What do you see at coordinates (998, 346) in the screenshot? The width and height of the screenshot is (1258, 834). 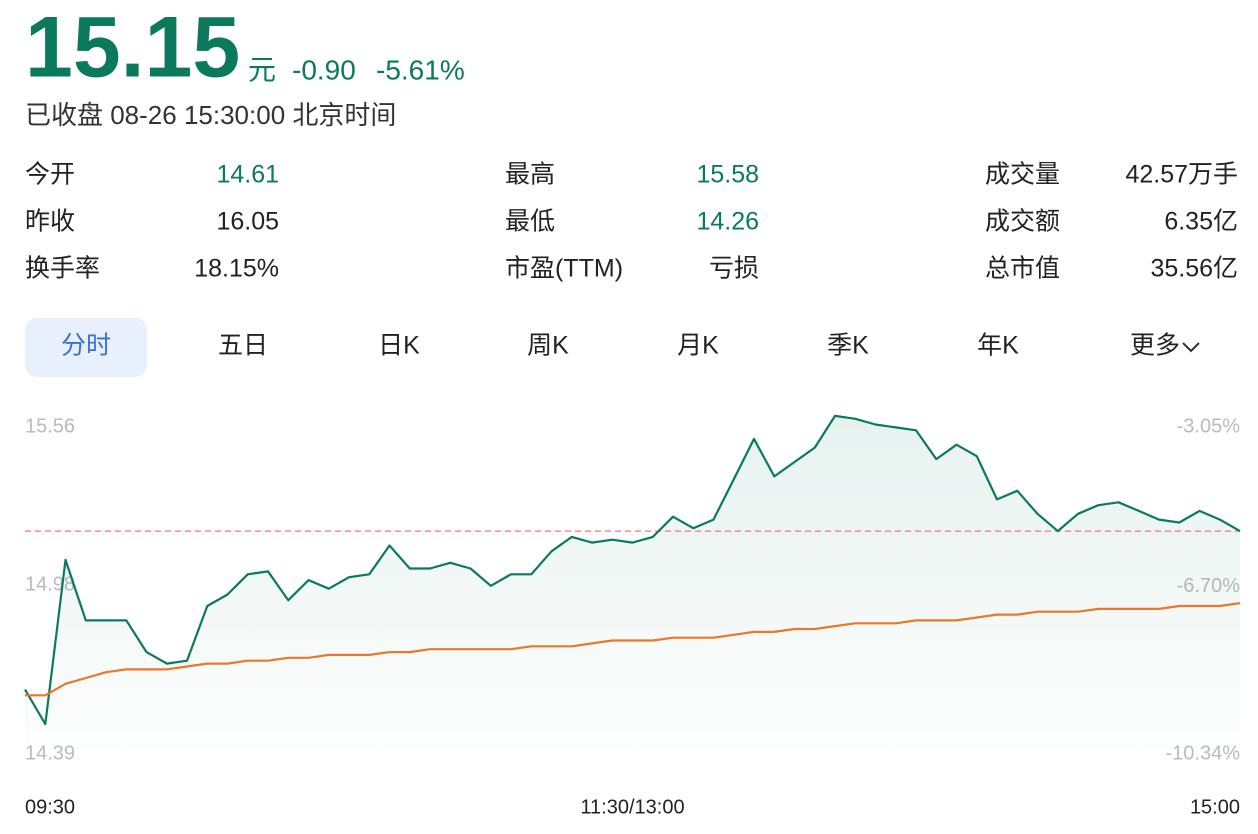 I see `tab: 年K` at bounding box center [998, 346].